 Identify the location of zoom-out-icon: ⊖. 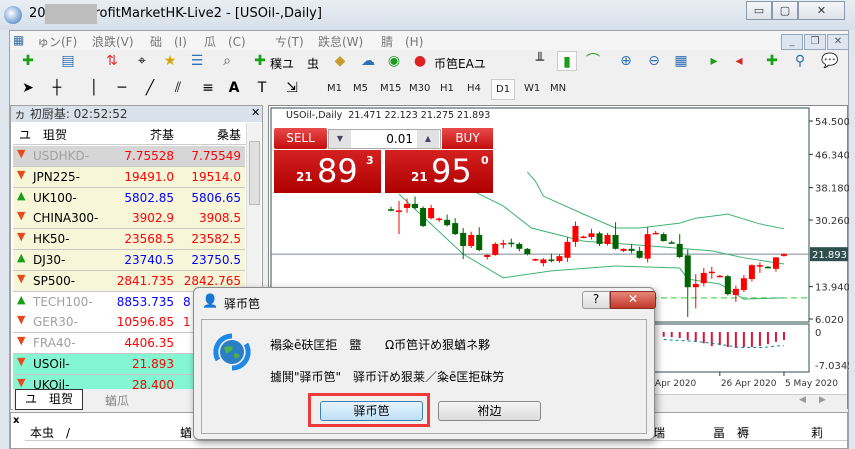
(654, 61).